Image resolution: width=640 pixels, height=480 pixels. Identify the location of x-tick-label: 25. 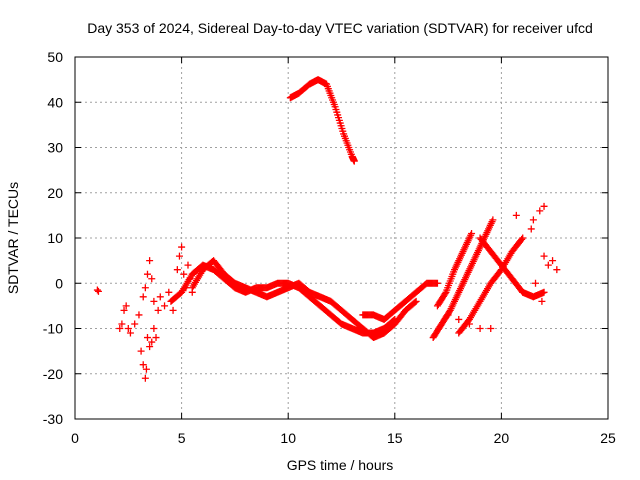
(608, 438).